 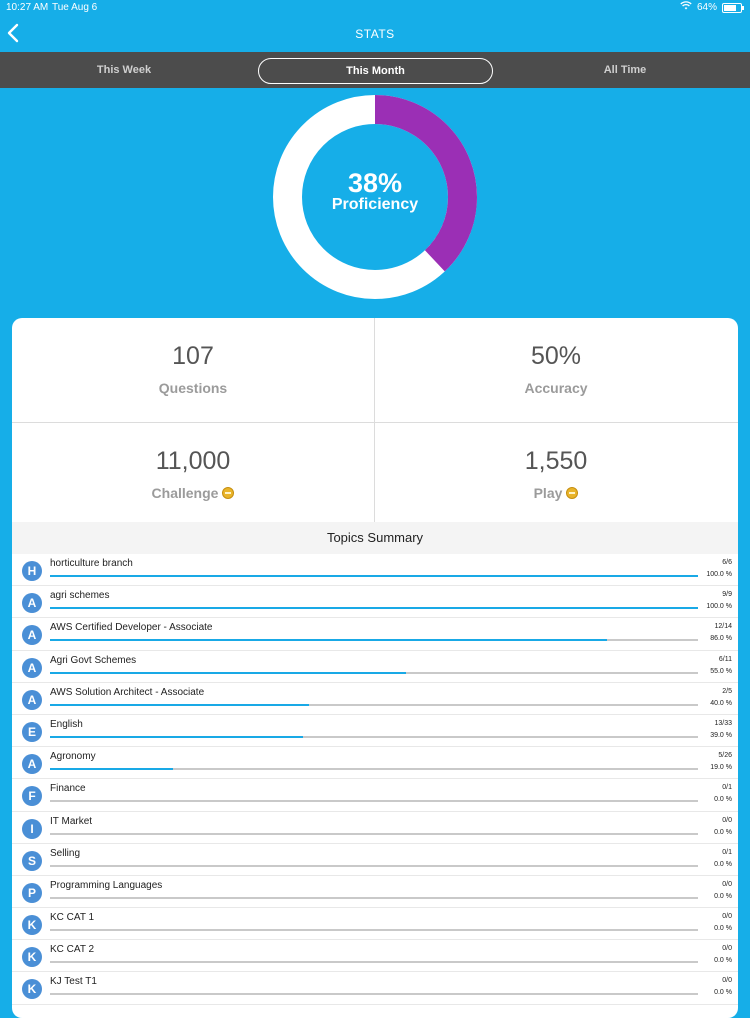 What do you see at coordinates (556, 356) in the screenshot?
I see `accuracy-value: 50%` at bounding box center [556, 356].